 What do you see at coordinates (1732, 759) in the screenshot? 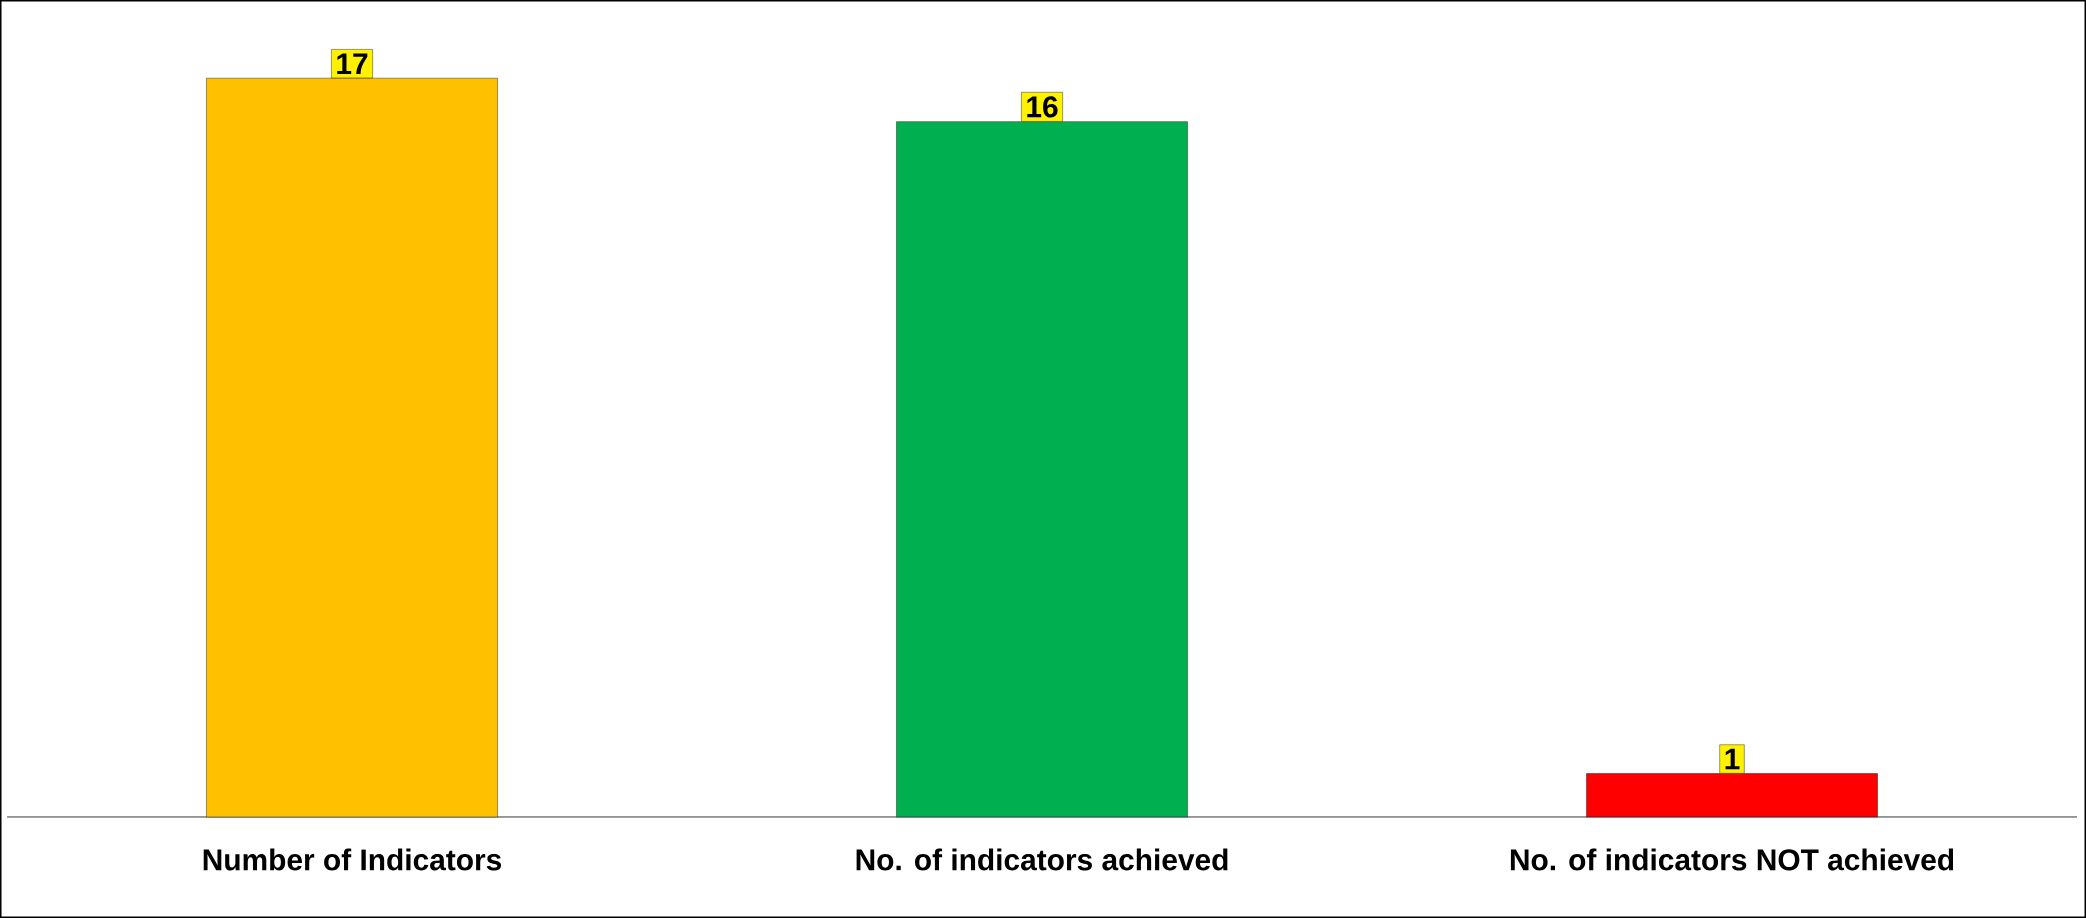
I see `data-label: 1` at bounding box center [1732, 759].